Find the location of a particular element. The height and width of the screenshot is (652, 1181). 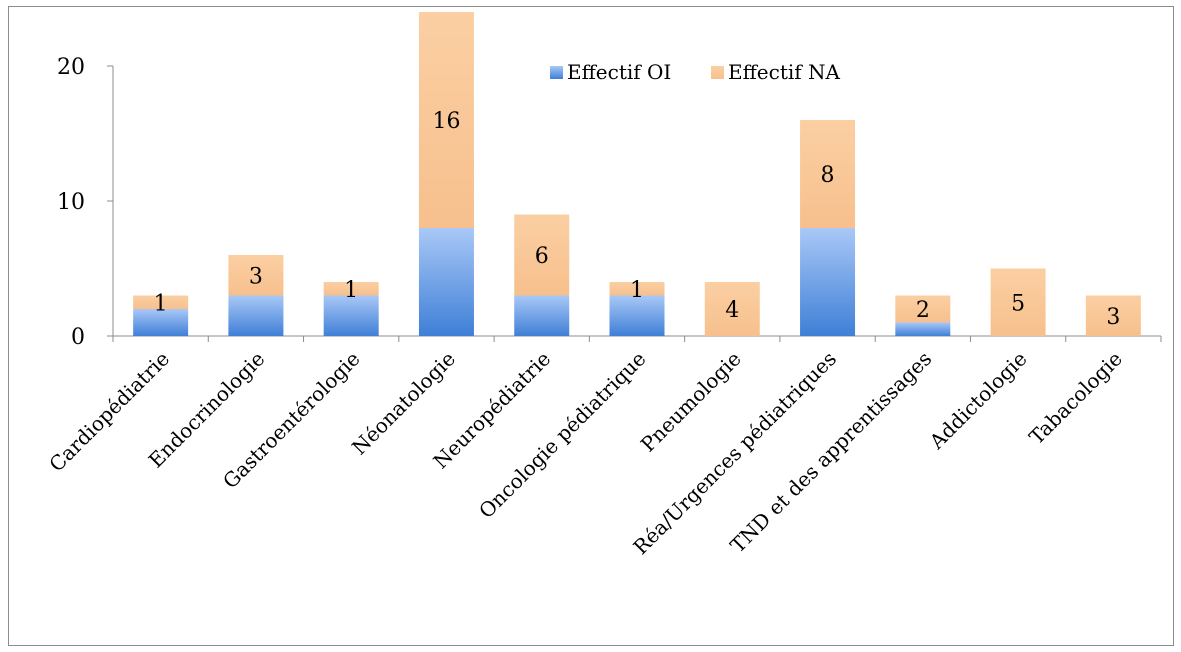

legend-item-effectif-oi: Effectif OI is located at coordinates (610, 72).